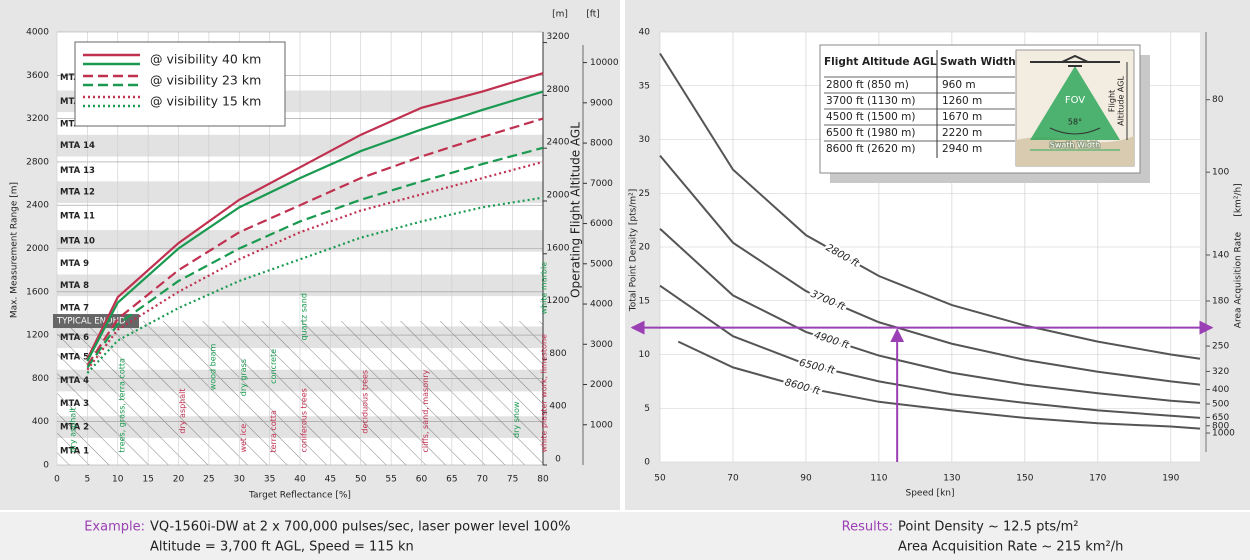  I want to click on y2-tick-label: 0, so click(558, 460).